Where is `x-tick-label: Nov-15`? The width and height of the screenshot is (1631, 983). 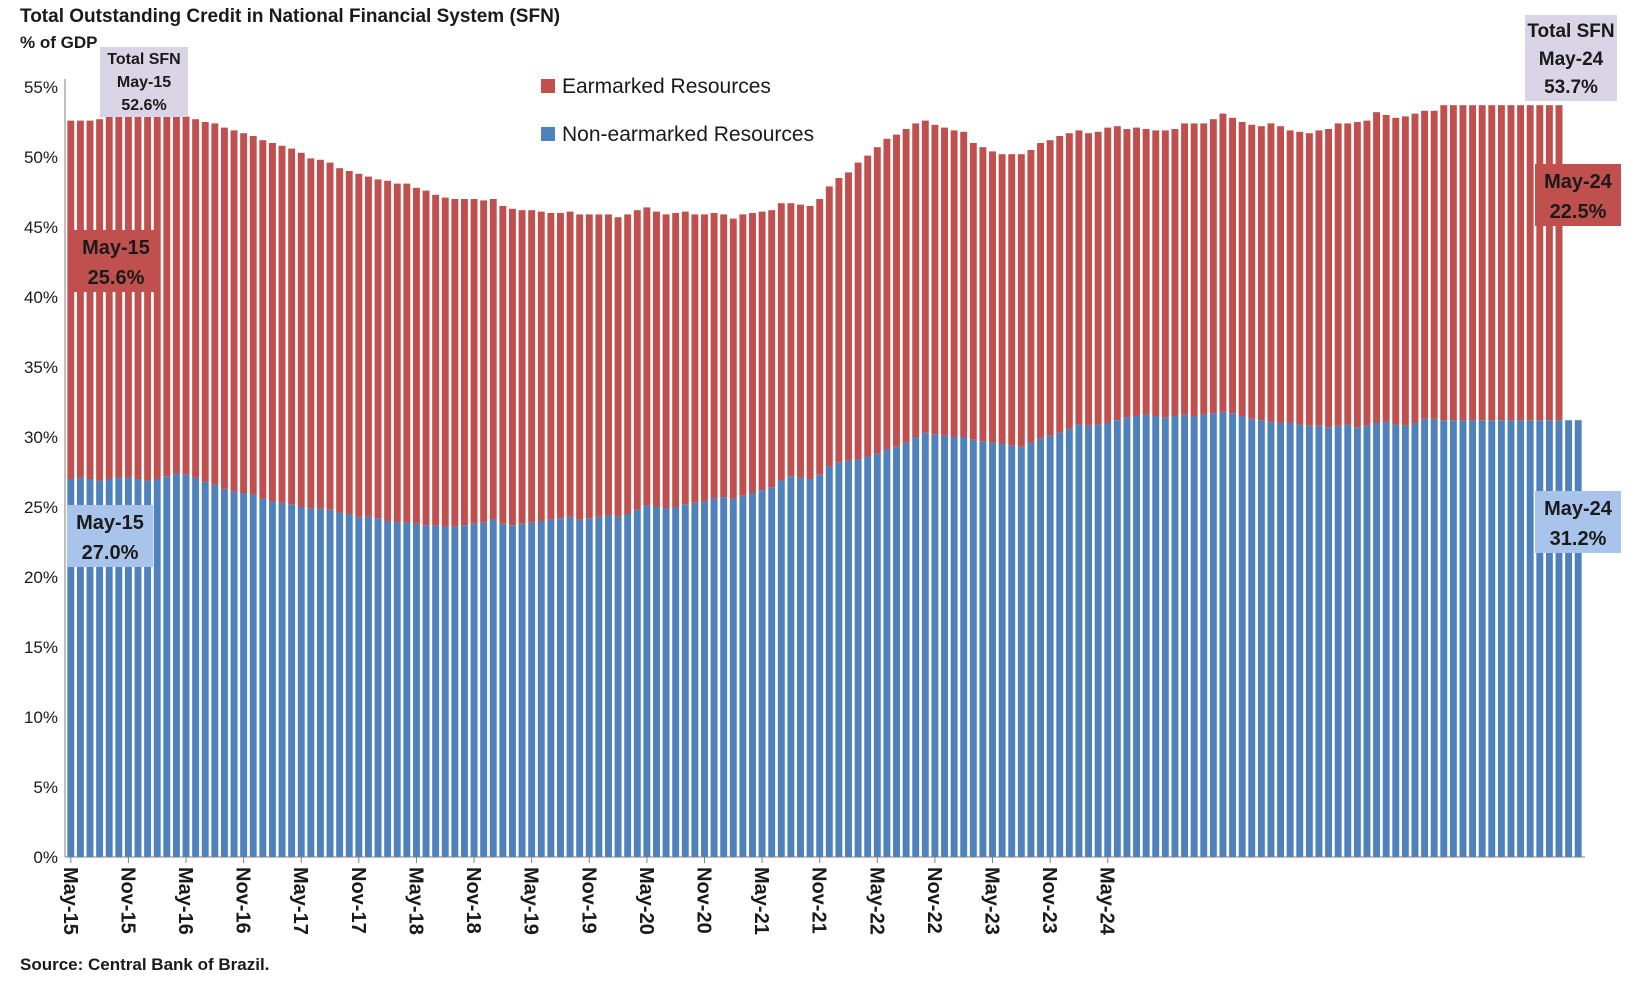 x-tick-label: Nov-15 is located at coordinates (127, 900).